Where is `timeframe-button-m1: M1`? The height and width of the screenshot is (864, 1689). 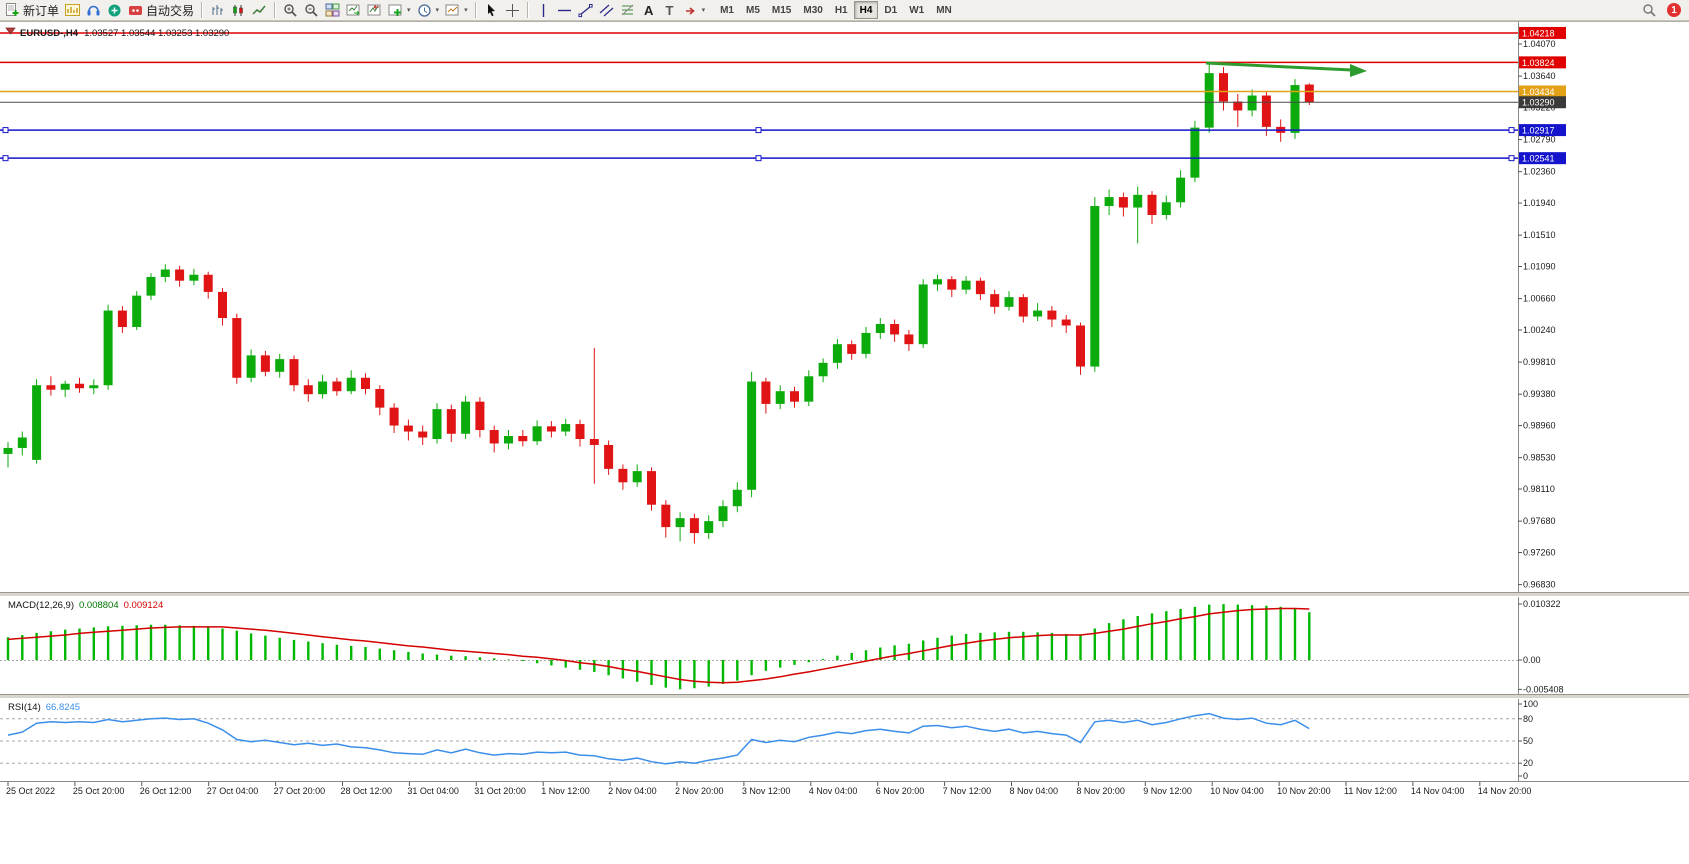
timeframe-button-m1: M1 is located at coordinates (727, 10).